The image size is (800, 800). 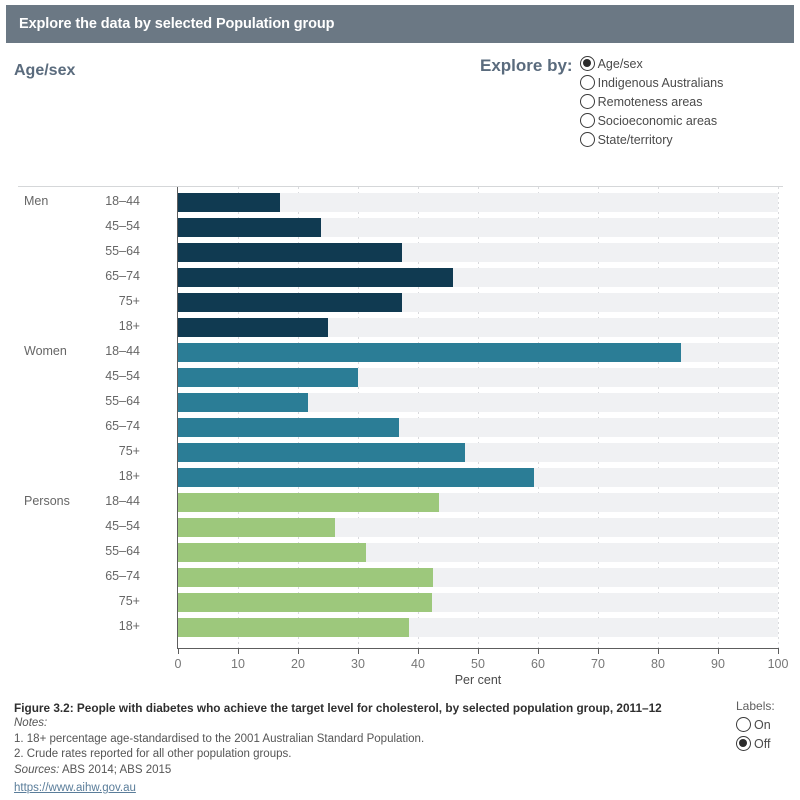 I want to click on labels-option-0: On, so click(x=755, y=724).